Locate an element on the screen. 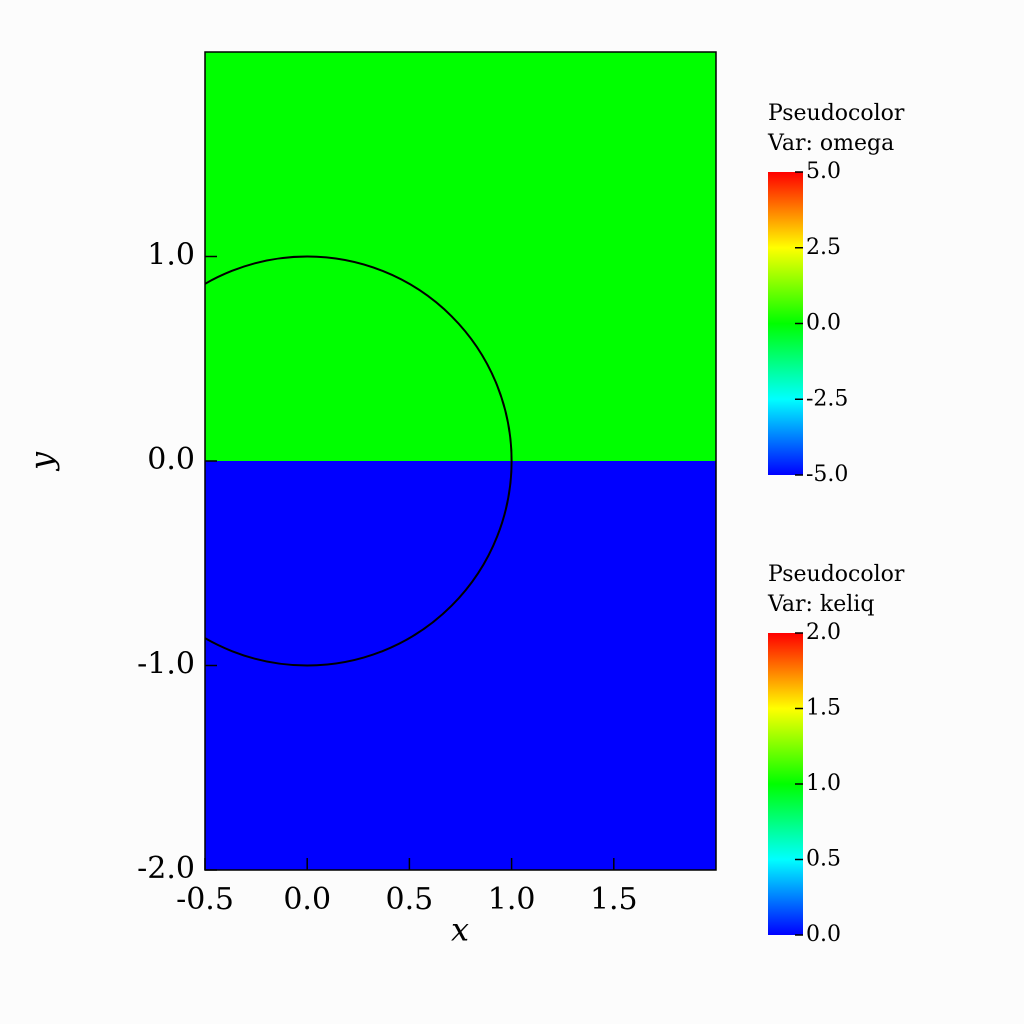 Image resolution: width=1024 pixels, height=1024 pixels. x-tick-label: 1.0 is located at coordinates (512, 899).